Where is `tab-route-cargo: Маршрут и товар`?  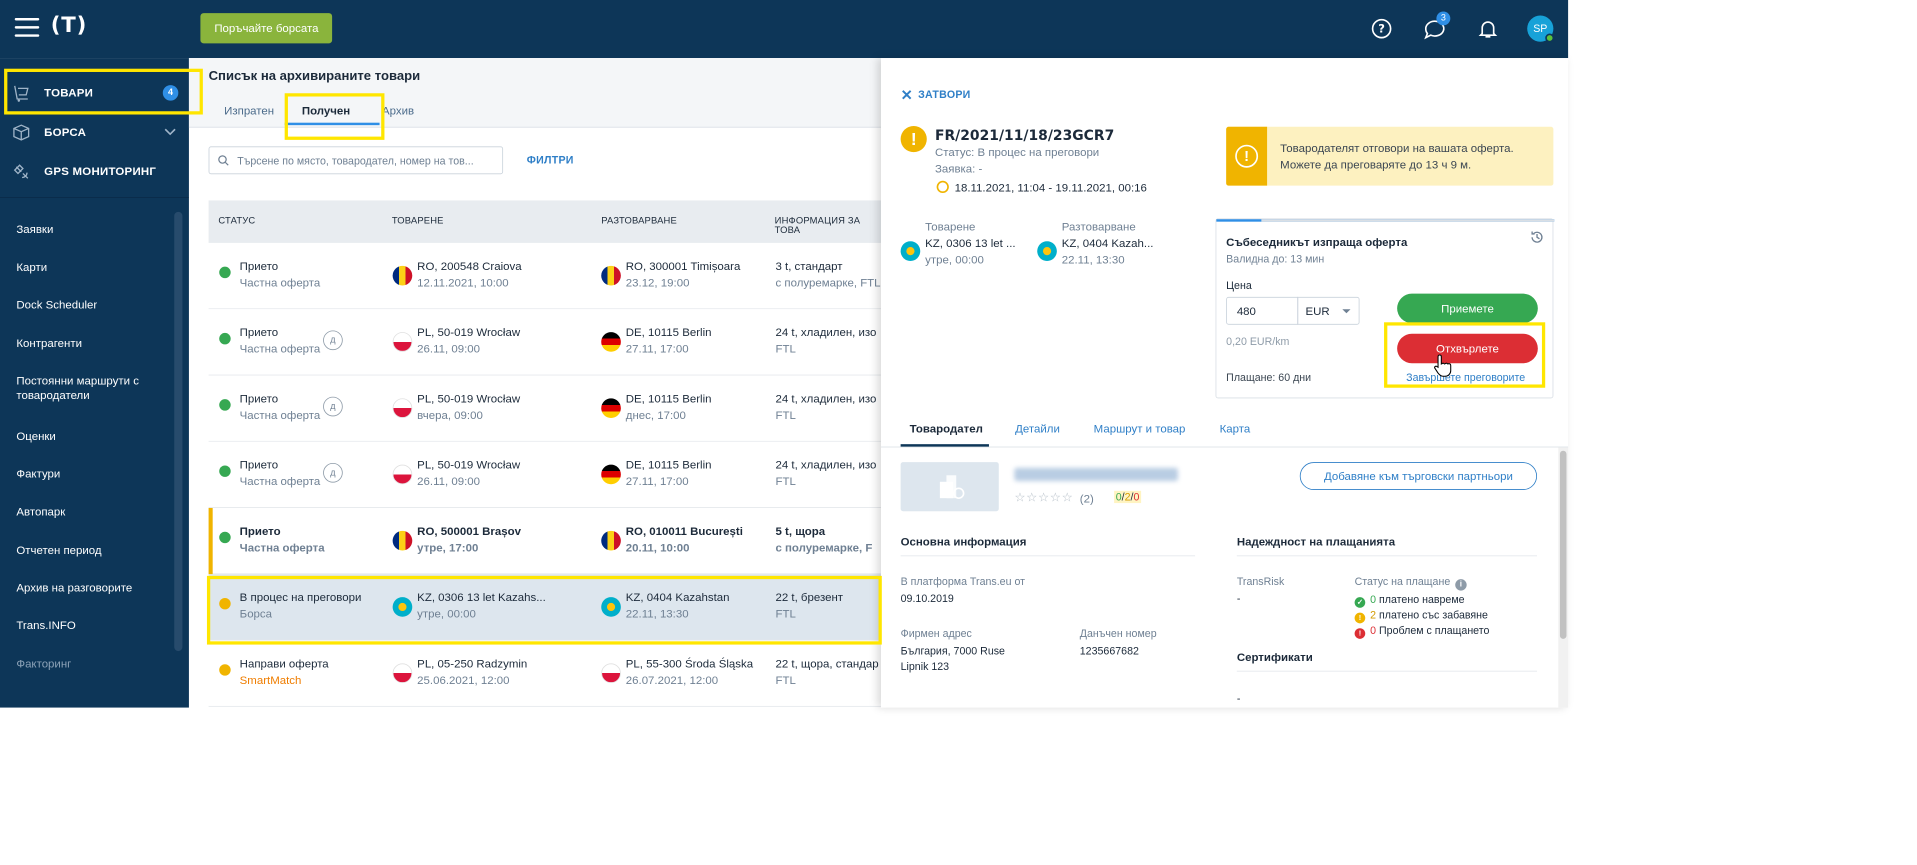 tab-route-cargo: Маршрут и товар is located at coordinates (1139, 429).